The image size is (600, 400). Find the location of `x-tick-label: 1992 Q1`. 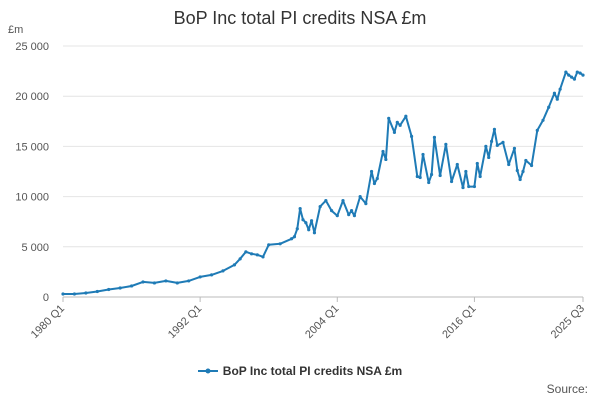

x-tick-label: 1992 Q1 is located at coordinates (185, 322).